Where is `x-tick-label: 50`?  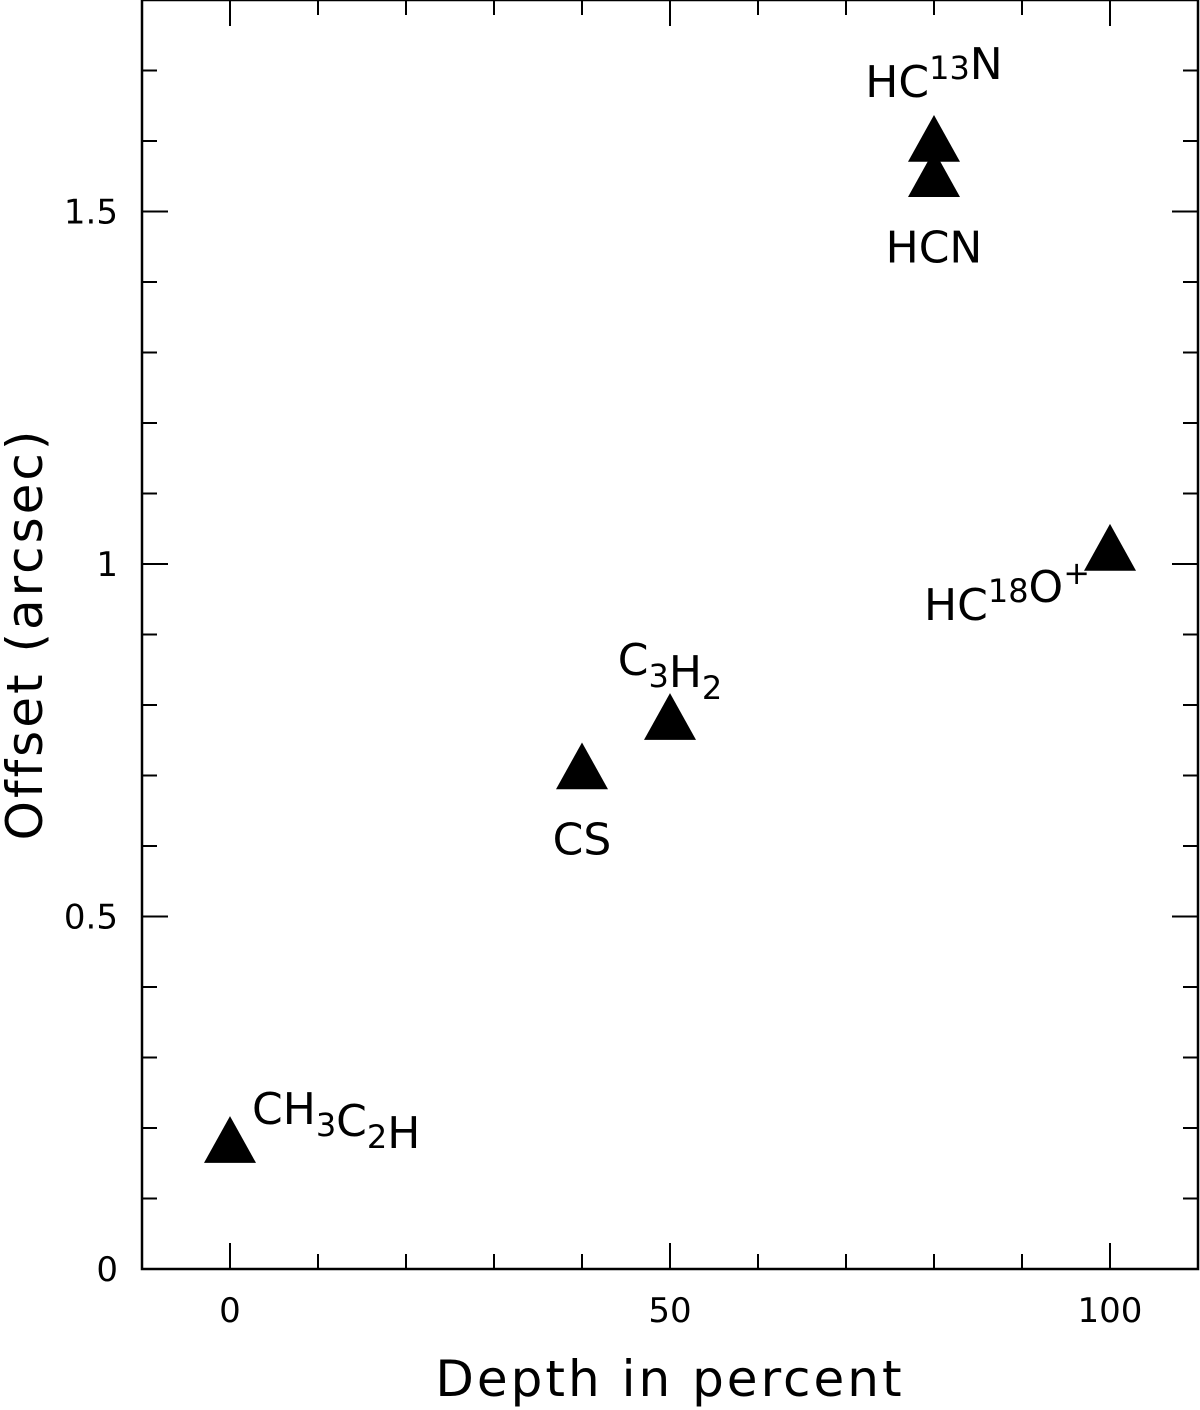 x-tick-label: 50 is located at coordinates (669, 1311).